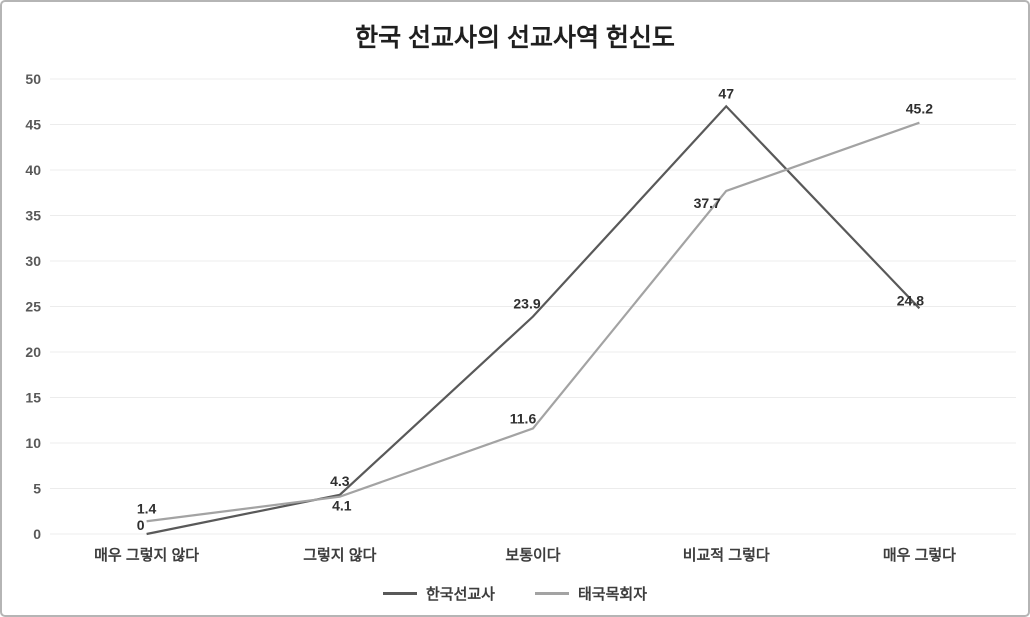 This screenshot has width=1030, height=617. Describe the element at coordinates (33, 216) in the screenshot. I see `y-axis-tick-label: 35` at that location.